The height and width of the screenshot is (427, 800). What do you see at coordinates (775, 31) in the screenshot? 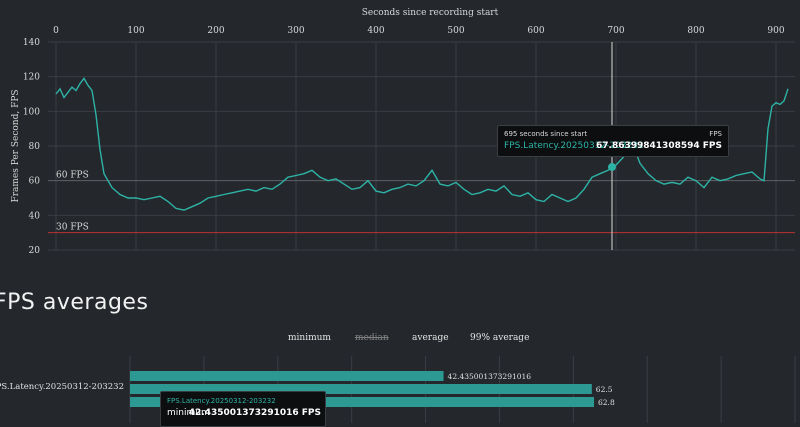
I see `x-tick-label: 900` at bounding box center [775, 31].